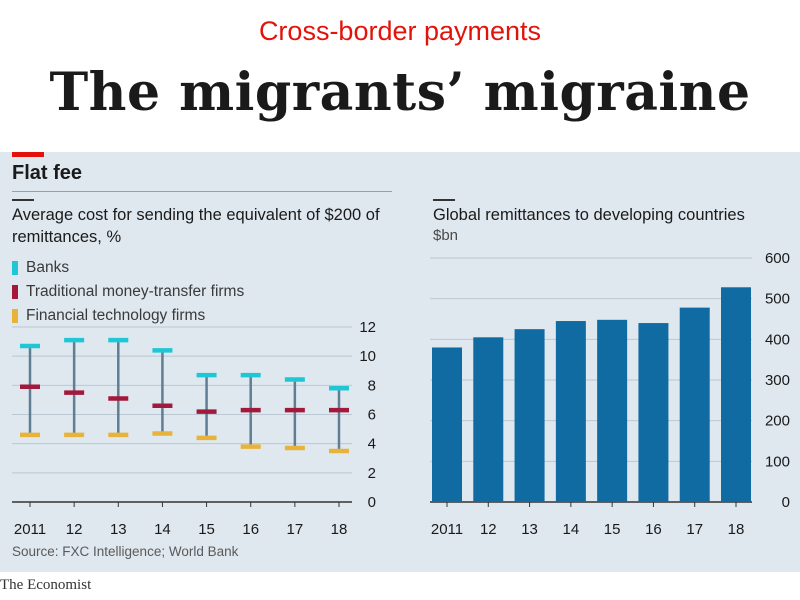 The height and width of the screenshot is (600, 800). Describe the element at coordinates (777, 258) in the screenshot. I see `right-y-tick-label: 600` at that location.